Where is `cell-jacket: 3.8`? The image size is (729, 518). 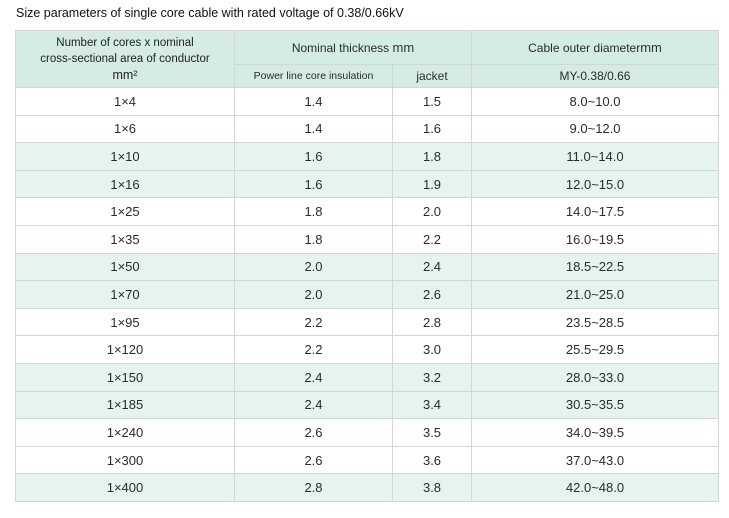
cell-jacket: 3.8 is located at coordinates (432, 487).